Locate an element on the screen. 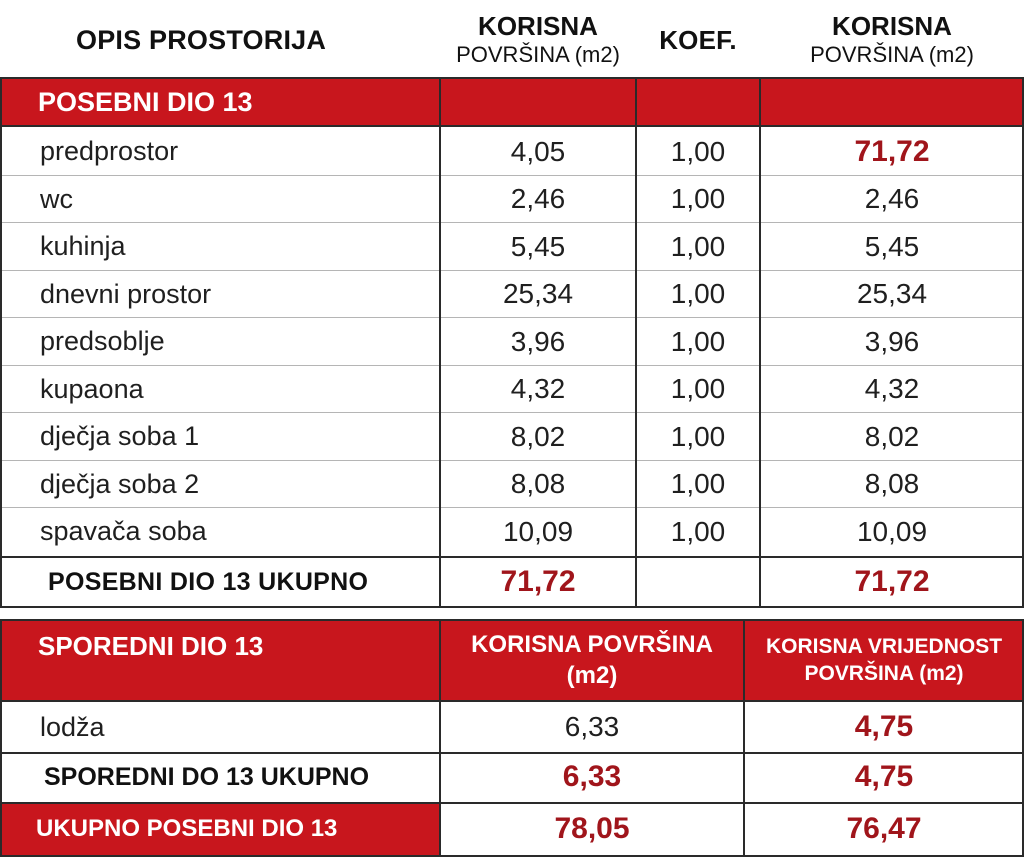 This screenshot has height=861, width=1024. room-useful-area: 5,45 is located at coordinates (892, 246).